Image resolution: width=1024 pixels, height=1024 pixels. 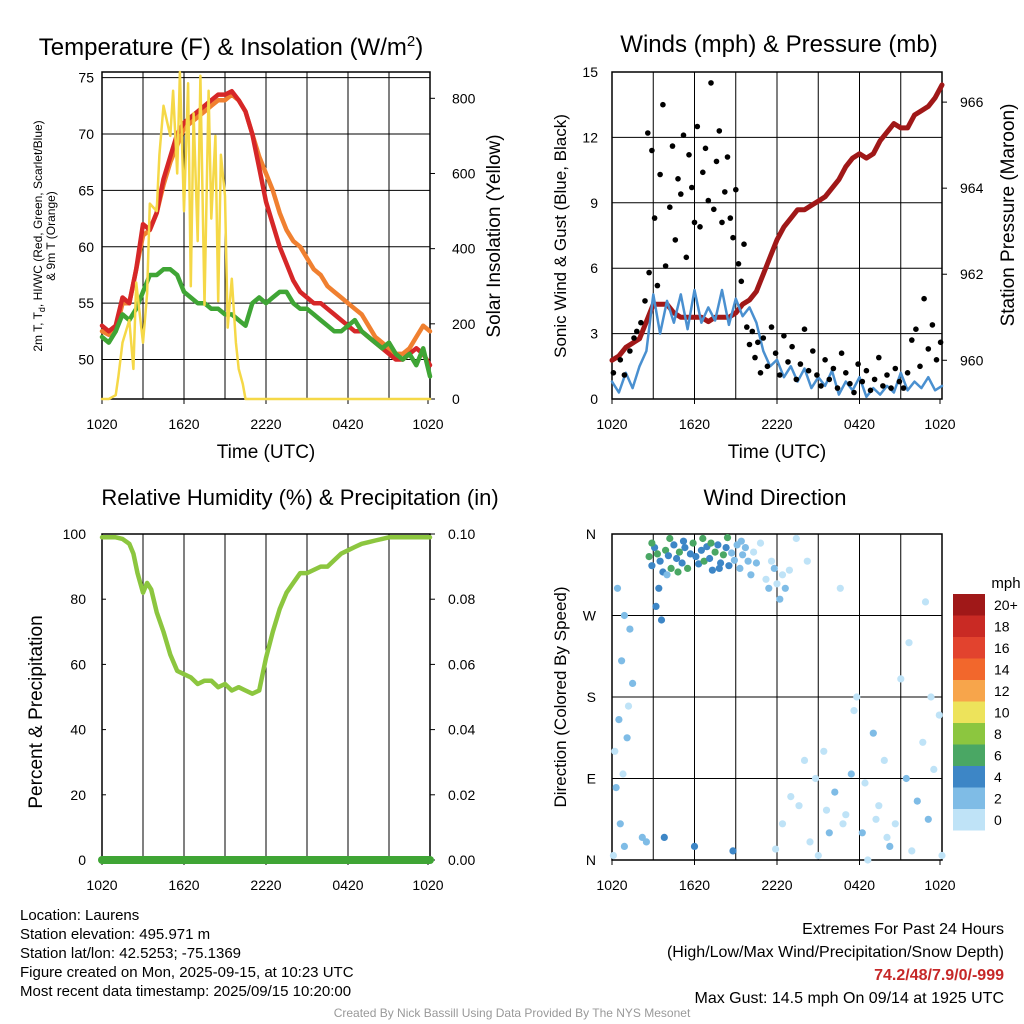 What do you see at coordinates (86, 134) in the screenshot?
I see `y-tick-label: 70` at bounding box center [86, 134].